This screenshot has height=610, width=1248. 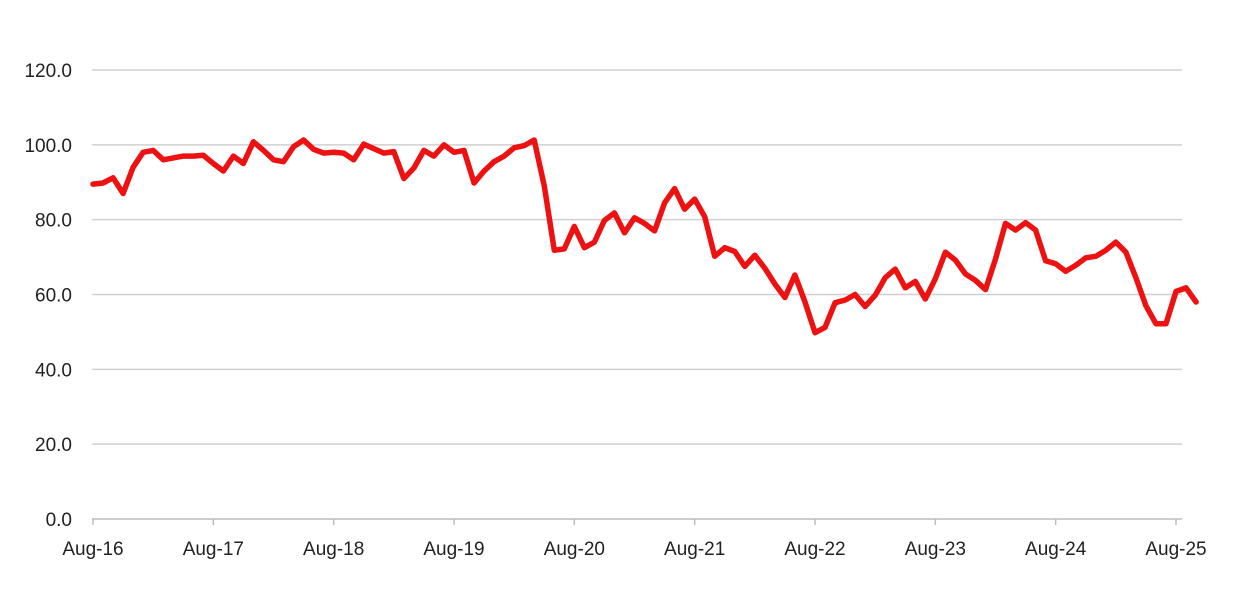 What do you see at coordinates (1056, 549) in the screenshot?
I see `x-tick-label: Aug-24` at bounding box center [1056, 549].